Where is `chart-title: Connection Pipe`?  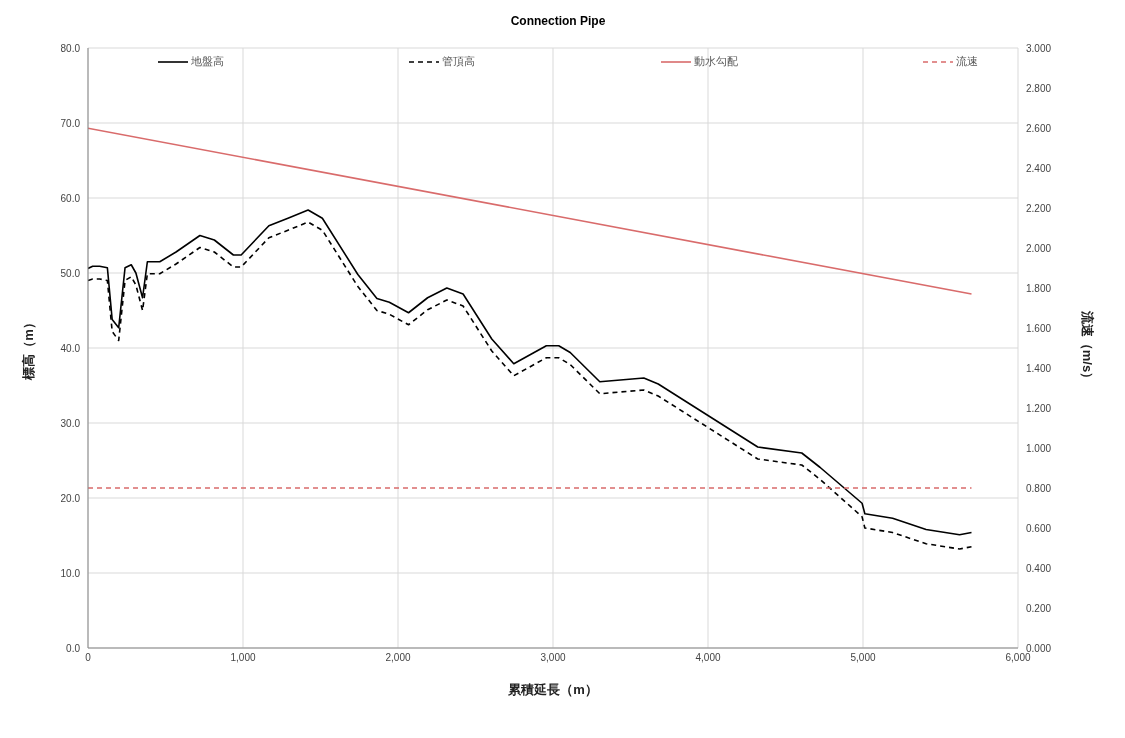
chart-title: Connection Pipe is located at coordinates (558, 21).